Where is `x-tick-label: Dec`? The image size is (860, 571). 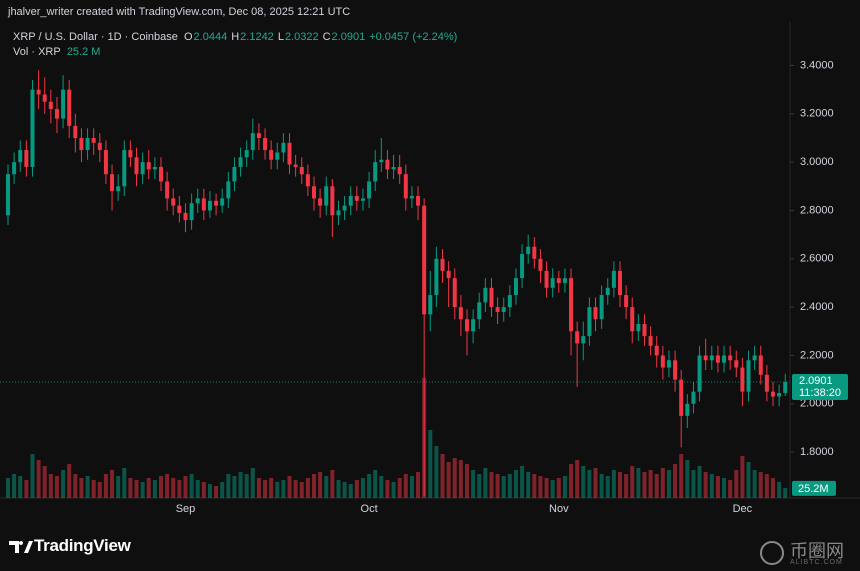
x-tick-label: Dec is located at coordinates (743, 509).